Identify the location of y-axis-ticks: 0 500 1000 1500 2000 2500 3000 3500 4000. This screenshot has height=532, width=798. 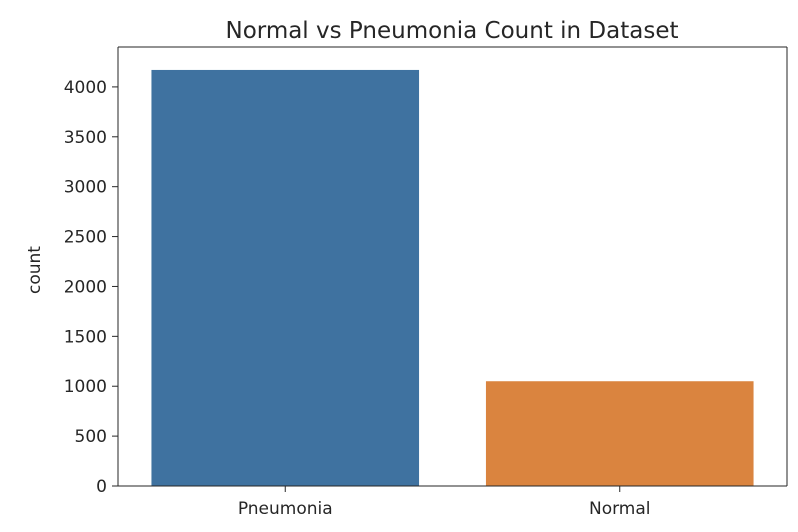
(91, 287).